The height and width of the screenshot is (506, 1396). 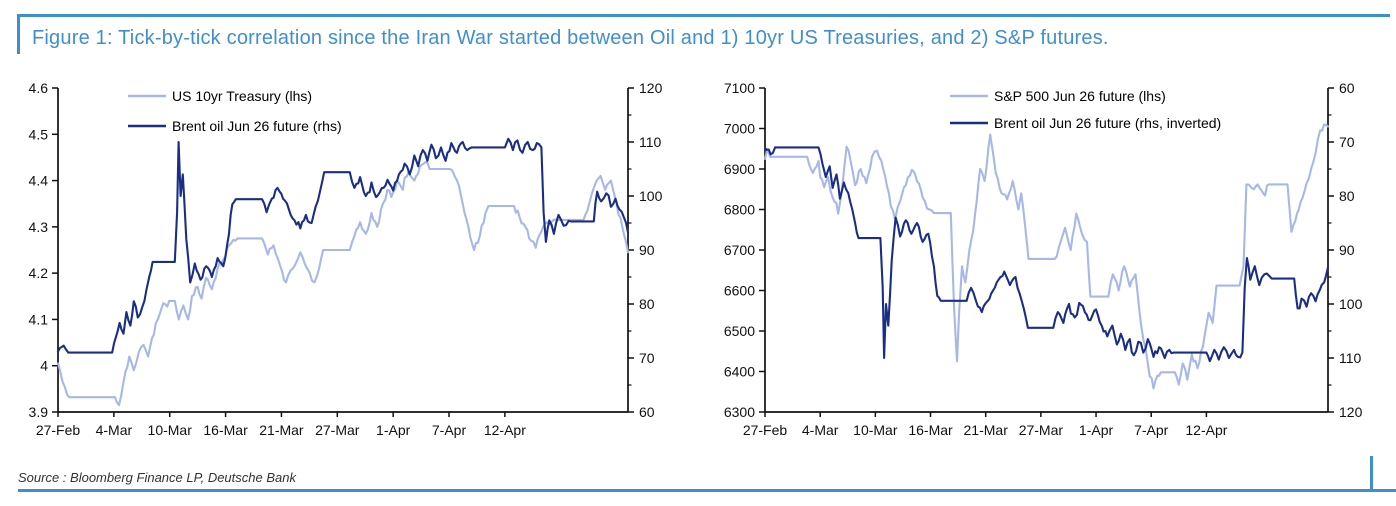 I want to click on left-axis-tick-label: 6800, so click(x=739, y=210).